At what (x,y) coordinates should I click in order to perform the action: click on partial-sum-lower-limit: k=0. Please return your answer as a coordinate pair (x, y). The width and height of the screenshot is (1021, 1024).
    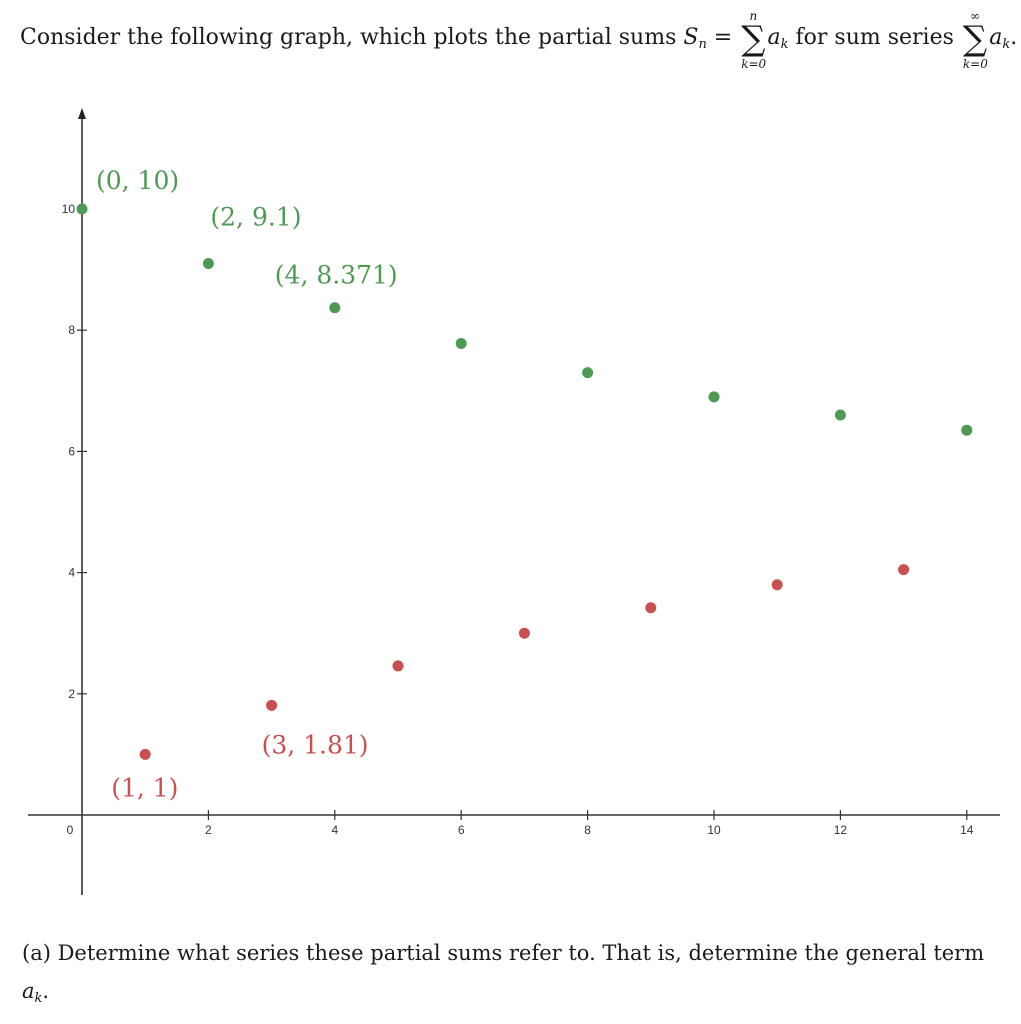
    Looking at the image, I should click on (754, 64).